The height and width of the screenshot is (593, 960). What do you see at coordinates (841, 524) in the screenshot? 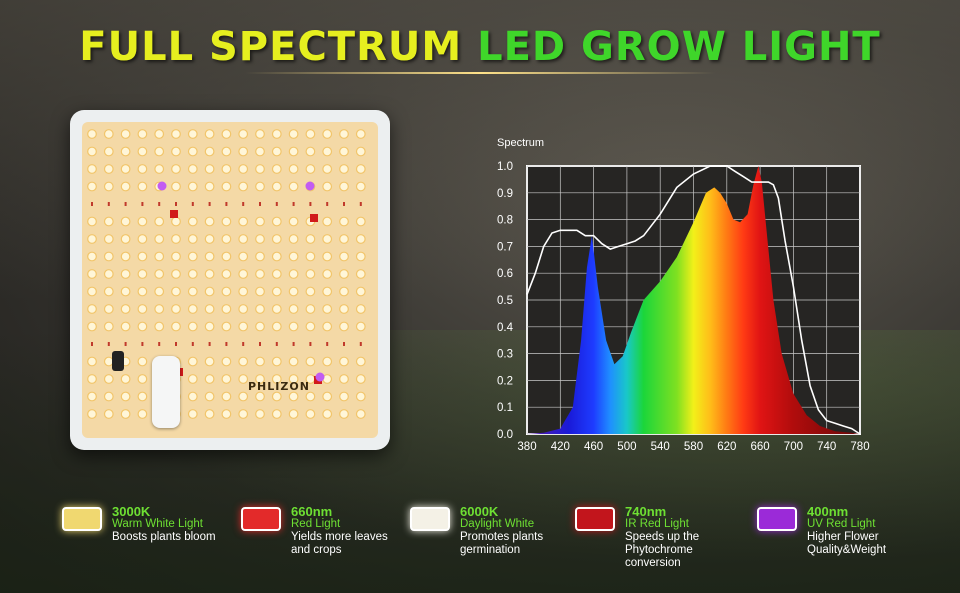
I see `legend-subtitle: UV Red Light` at bounding box center [841, 524].